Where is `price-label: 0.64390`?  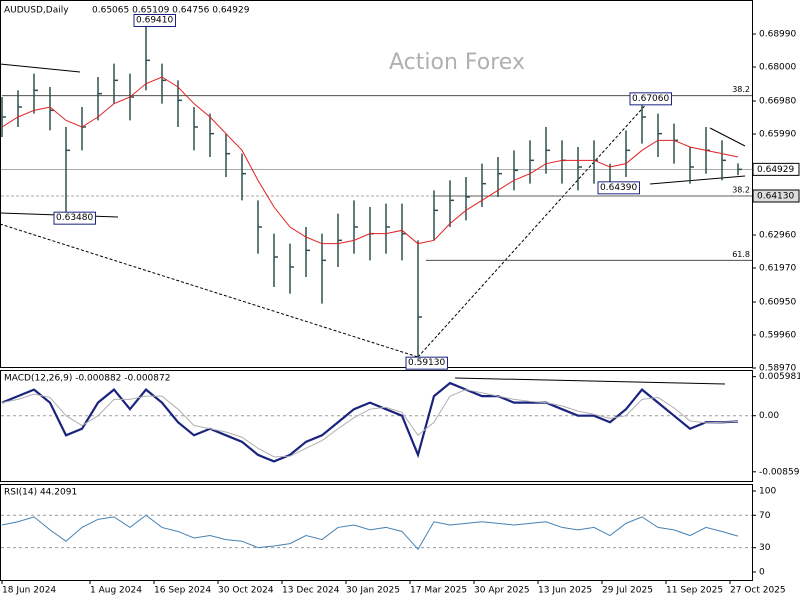
price-label: 0.64390 is located at coordinates (618, 188).